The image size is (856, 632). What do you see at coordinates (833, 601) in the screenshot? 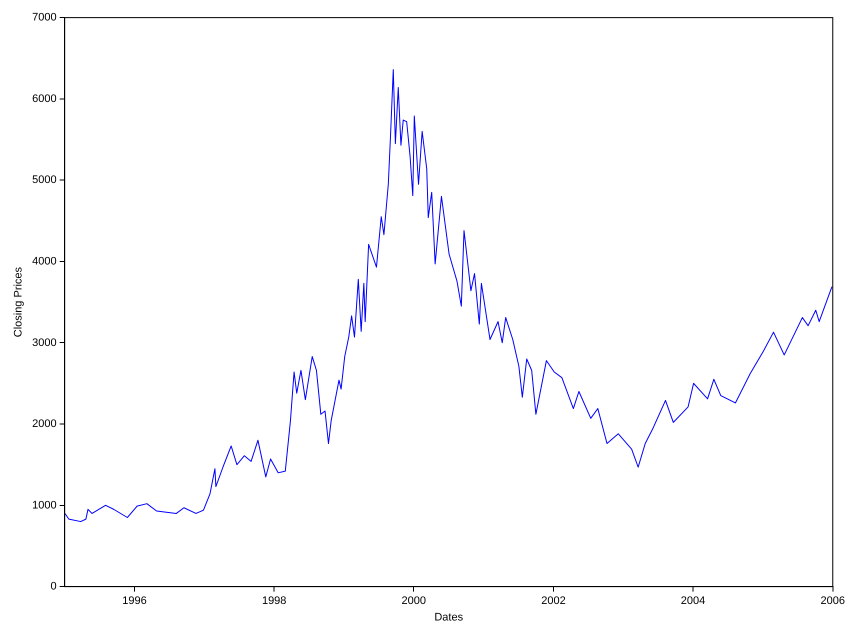
I see `x-tick-label: 2006` at bounding box center [833, 601].